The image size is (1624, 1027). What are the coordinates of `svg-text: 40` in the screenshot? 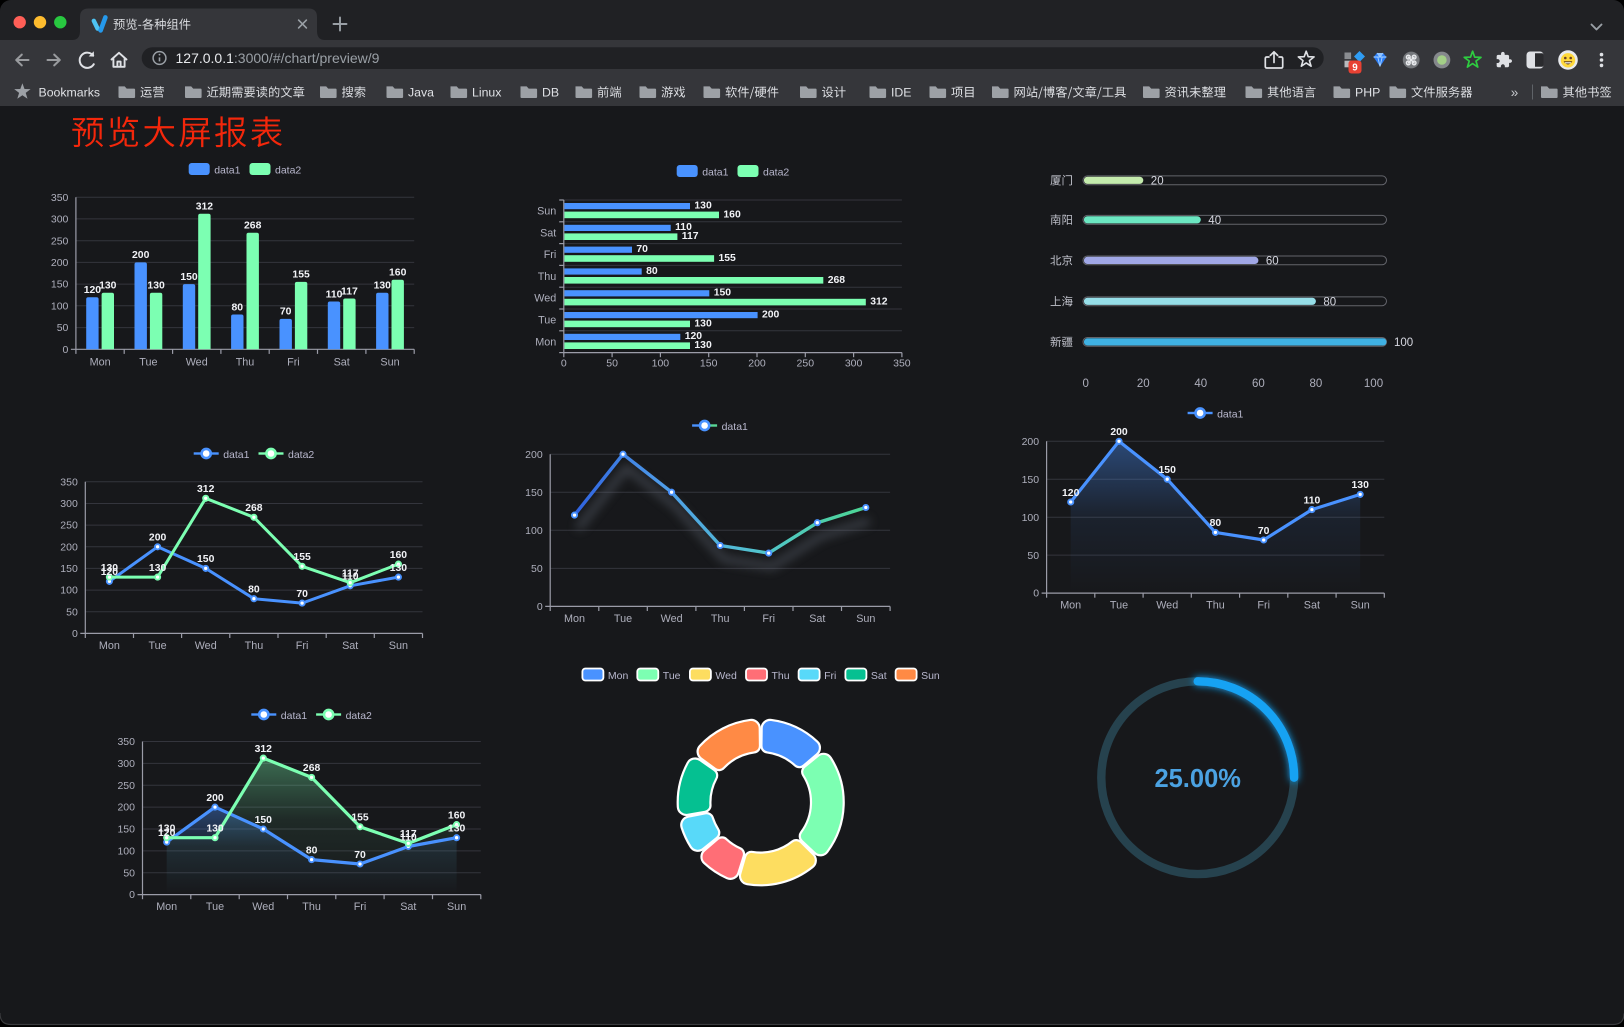 It's located at (1200, 384).